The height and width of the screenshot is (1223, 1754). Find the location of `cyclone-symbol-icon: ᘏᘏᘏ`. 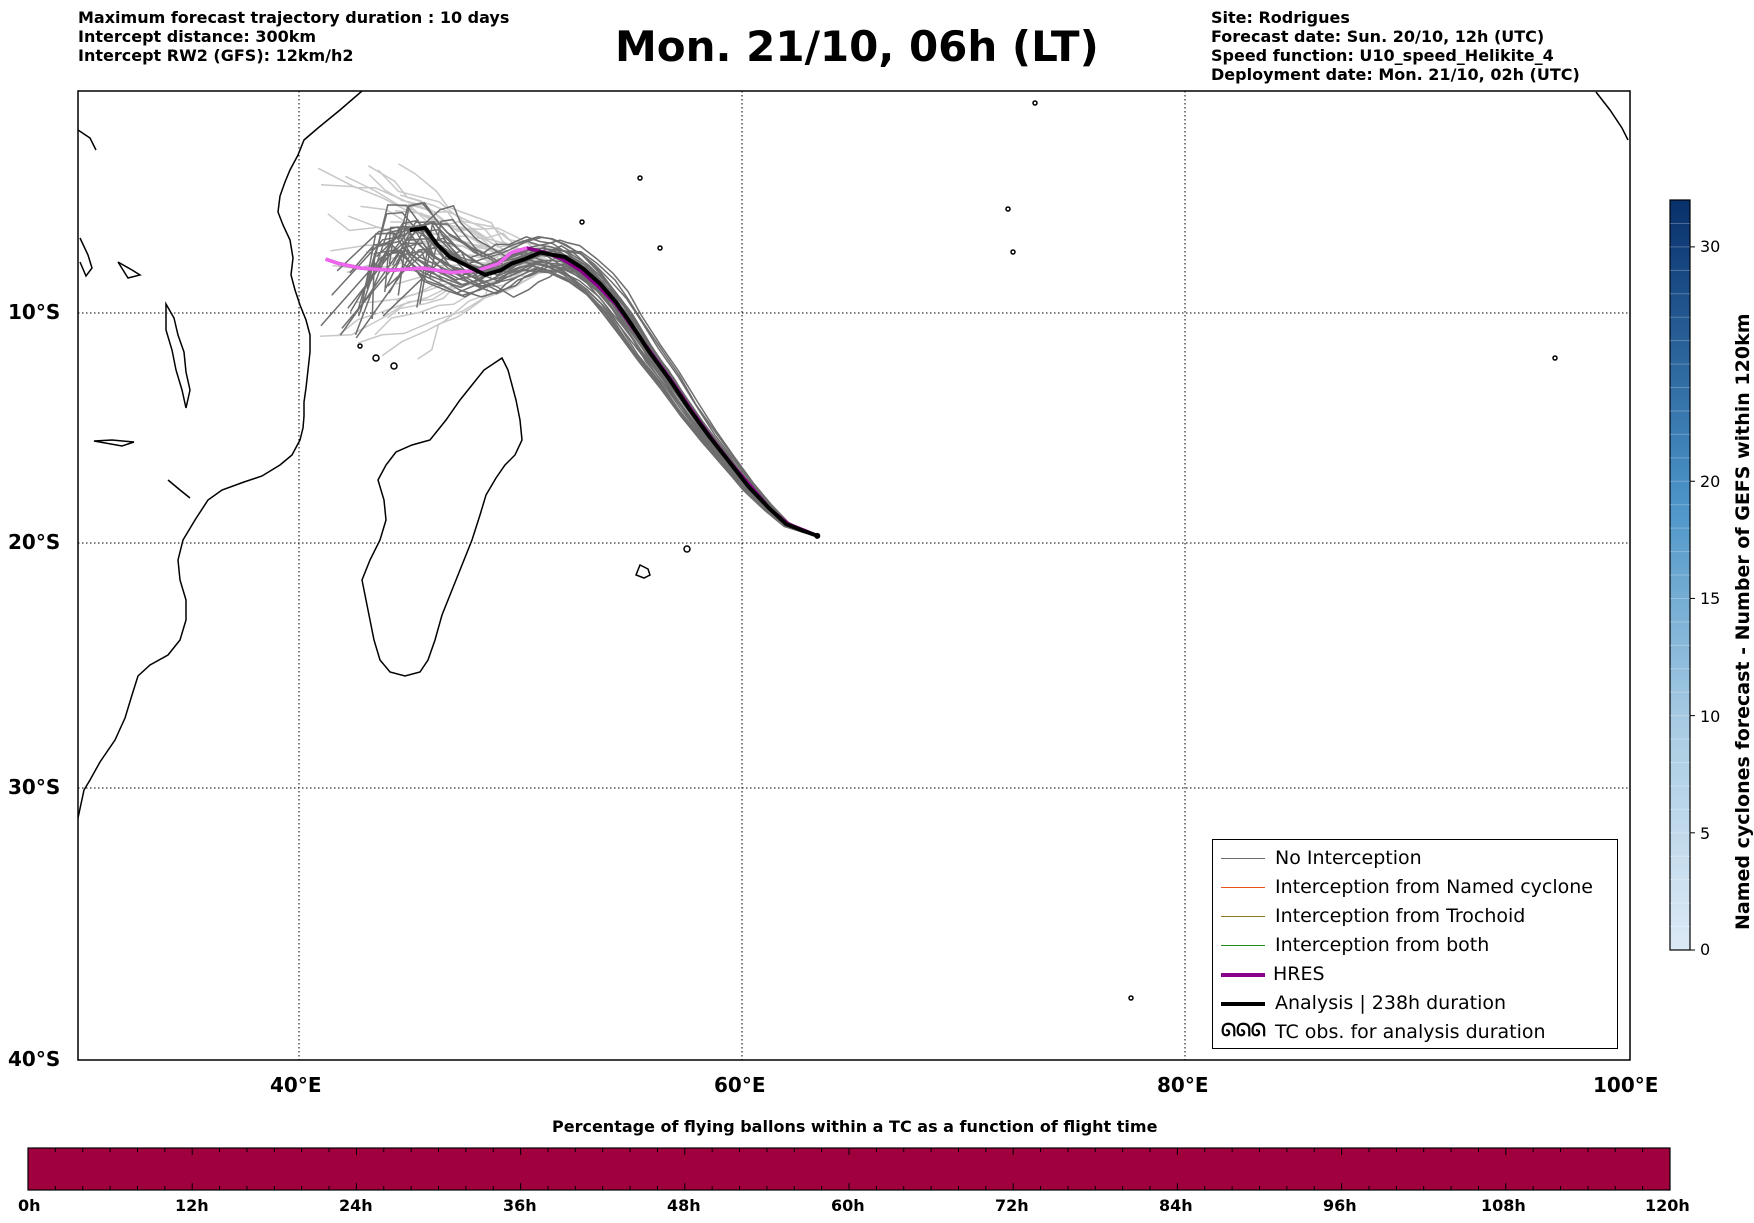

cyclone-symbol-icon: ᘏᘏᘏ is located at coordinates (1243, 1030).